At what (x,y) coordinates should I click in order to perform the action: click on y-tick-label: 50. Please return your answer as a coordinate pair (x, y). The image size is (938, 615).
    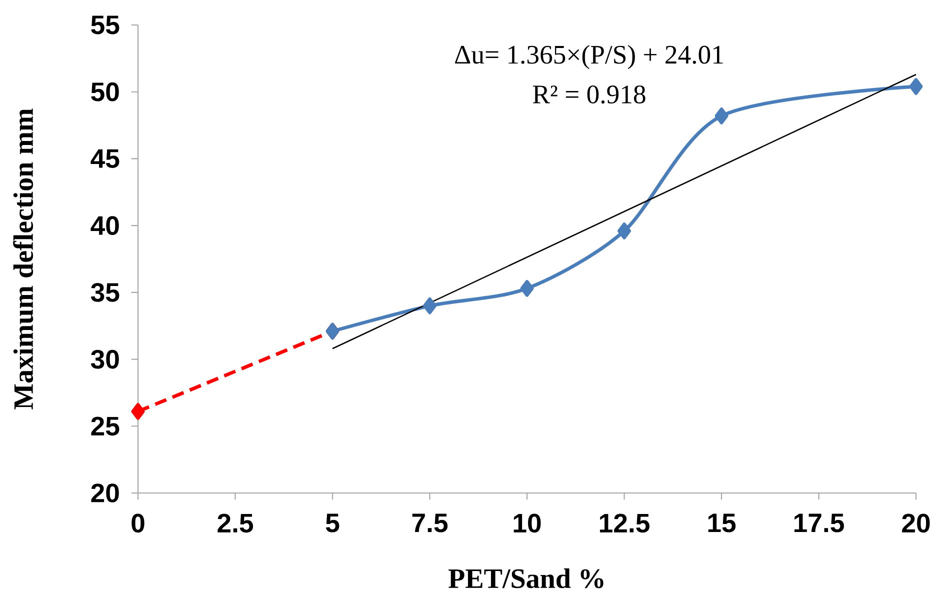
    Looking at the image, I should click on (105, 92).